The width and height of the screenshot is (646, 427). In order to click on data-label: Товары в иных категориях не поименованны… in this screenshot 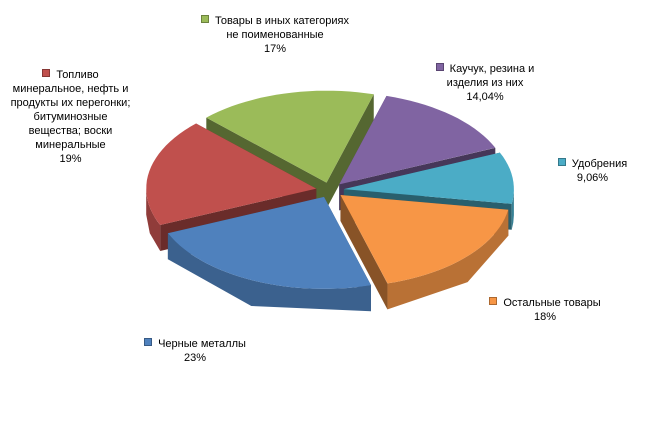, I will do `click(275, 35)`.